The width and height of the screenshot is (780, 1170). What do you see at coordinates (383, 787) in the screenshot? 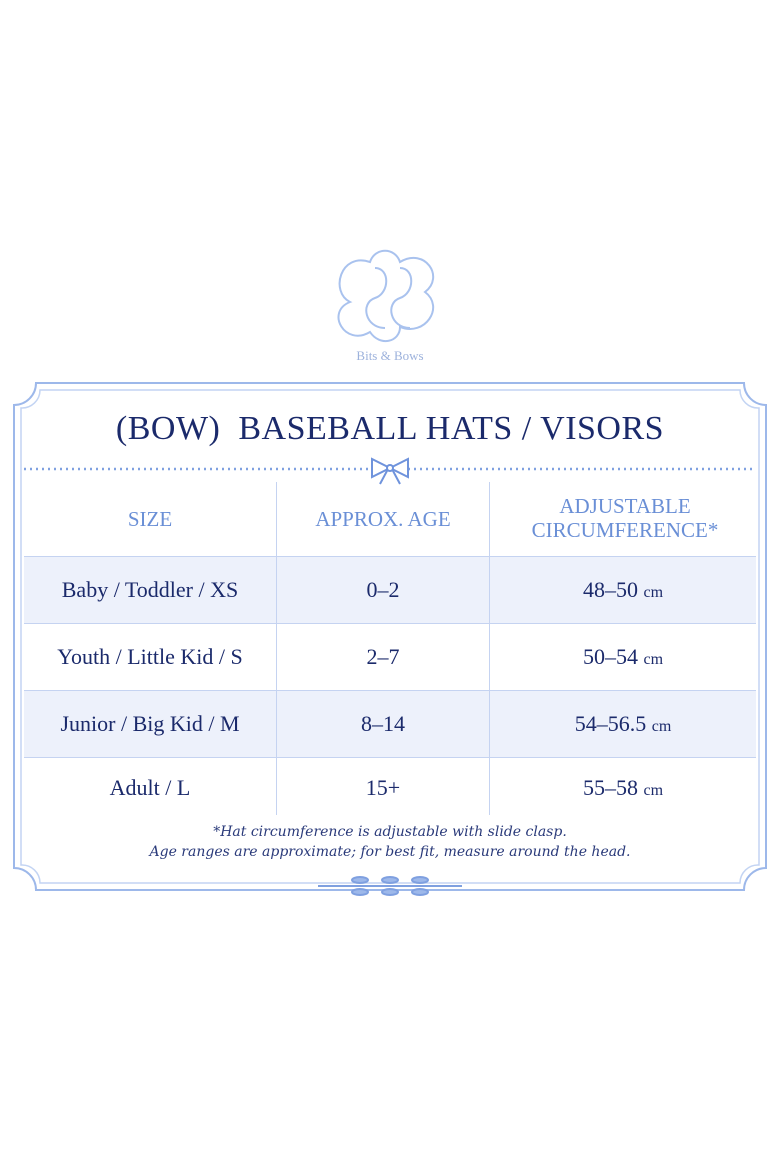
I see `age-cell: 15+` at bounding box center [383, 787].